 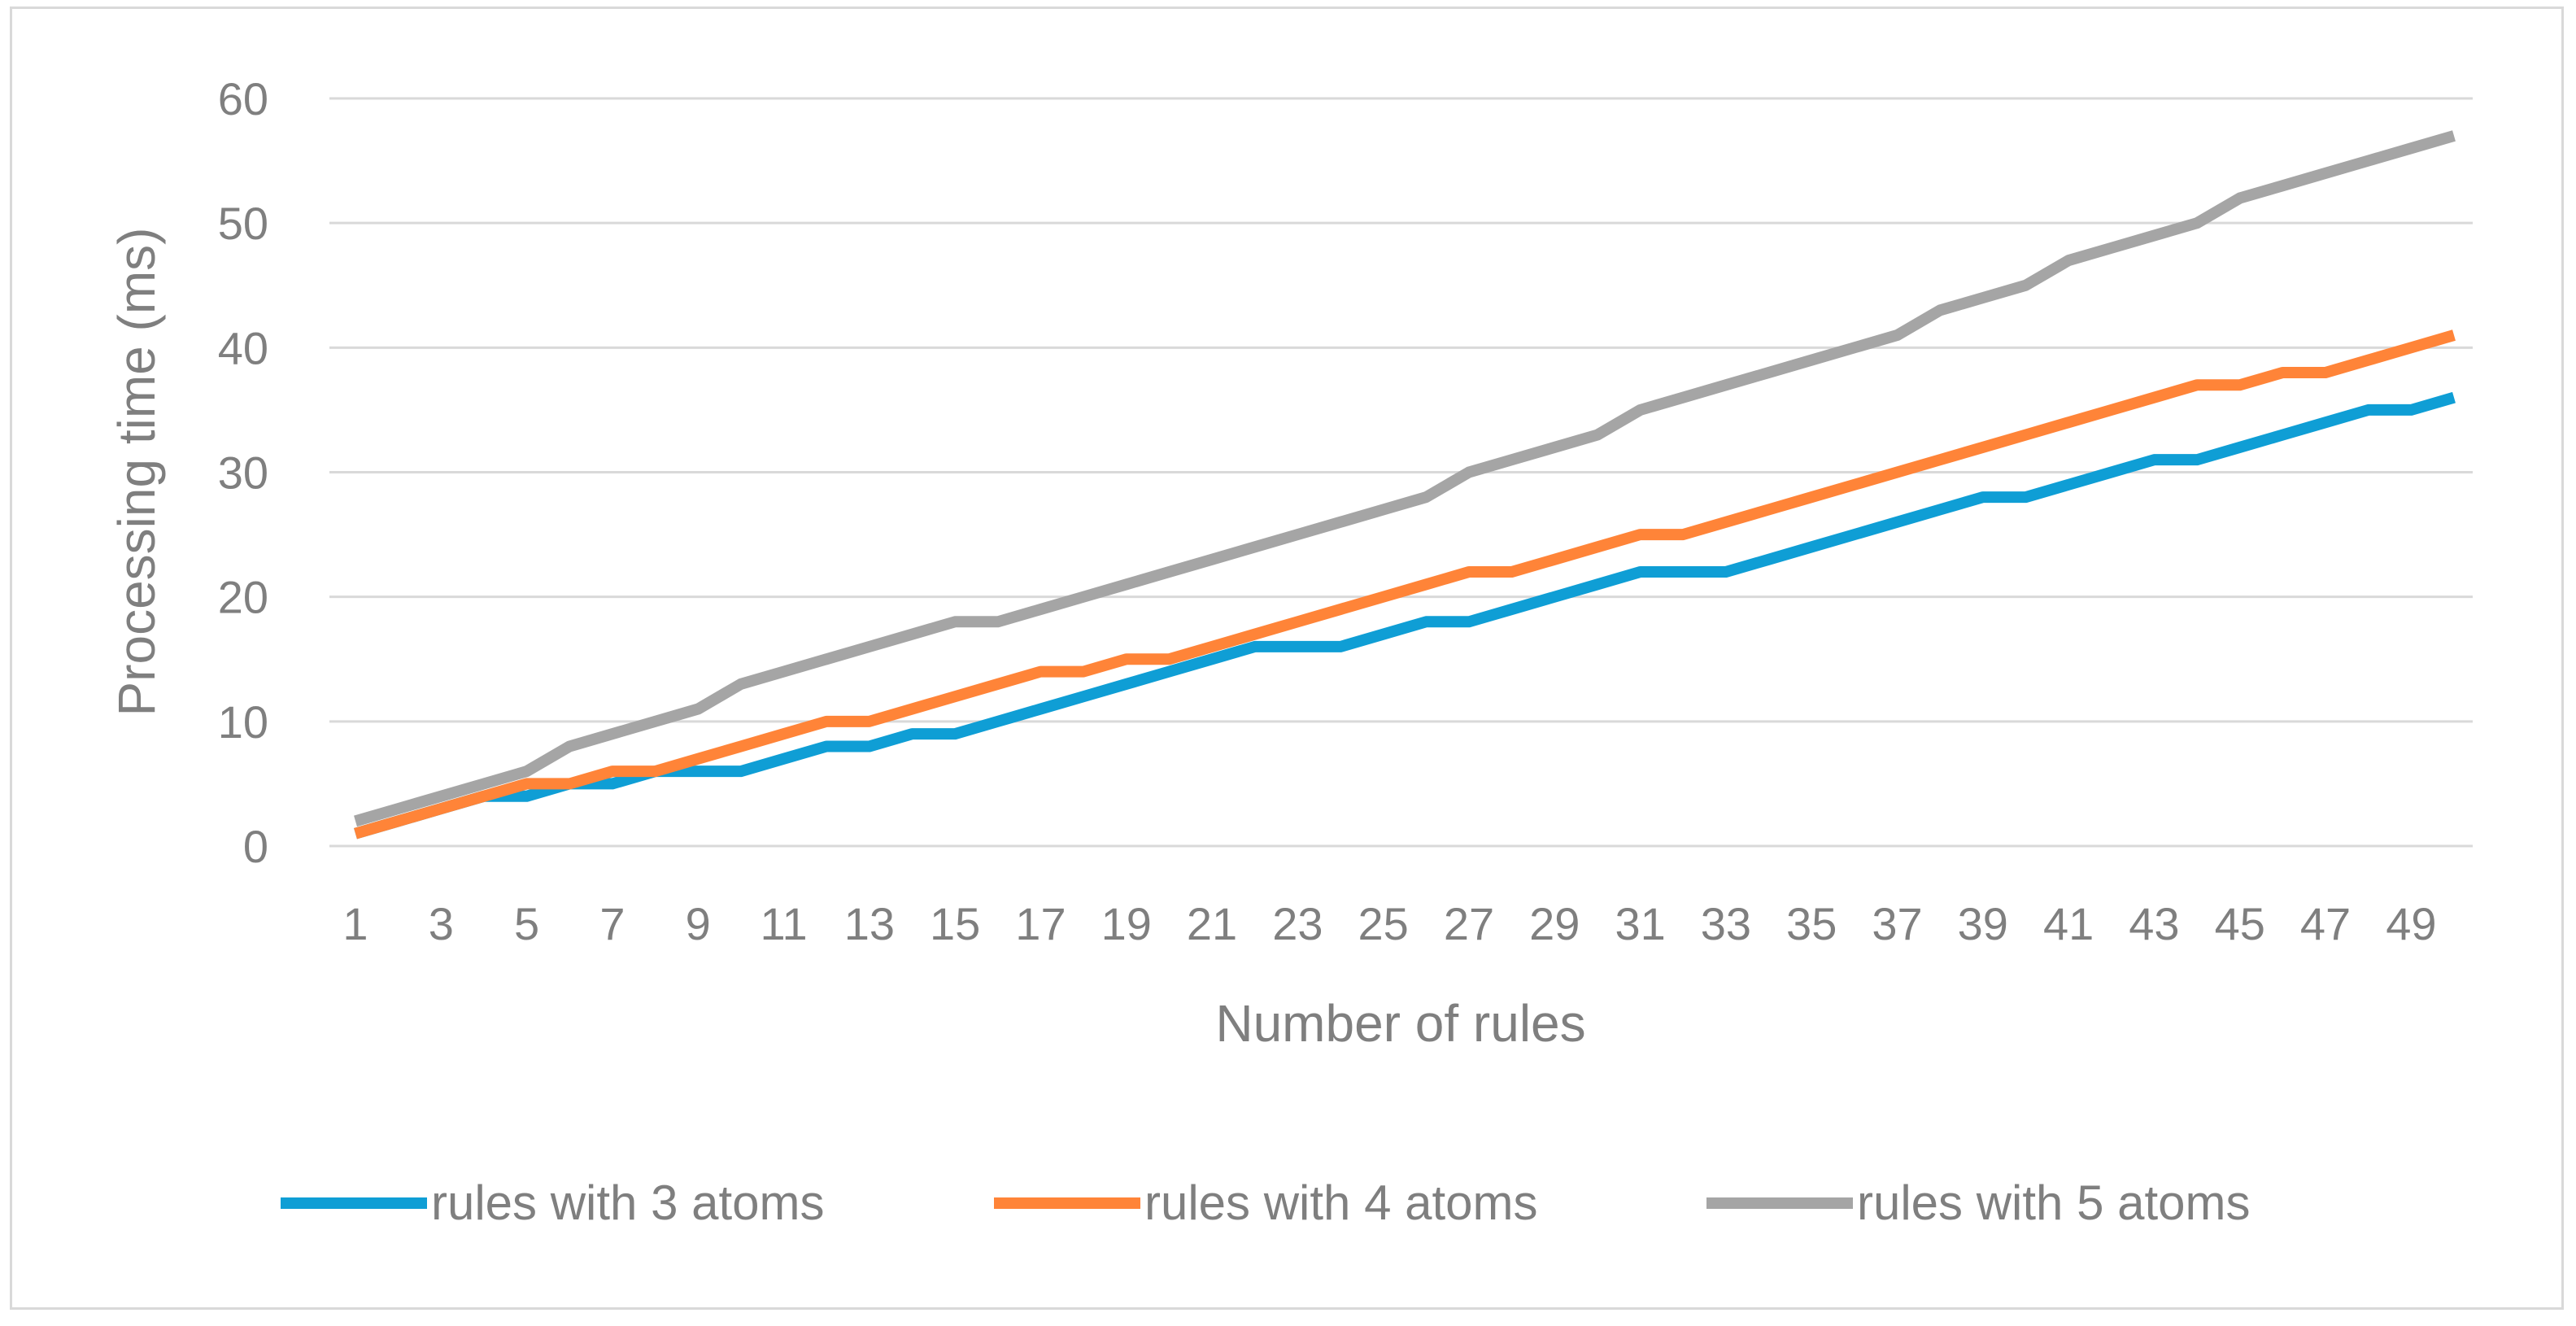 I want to click on x-tick-label: 27, so click(x=1469, y=923).